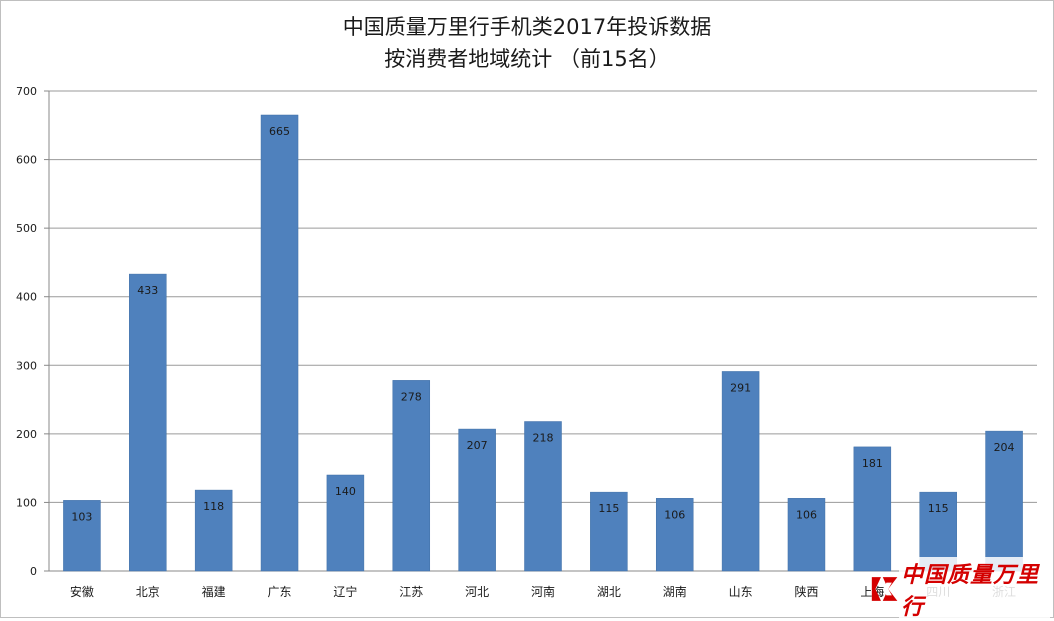 This screenshot has width=1054, height=621. I want to click on x-tick-label: 河南, so click(543, 591).